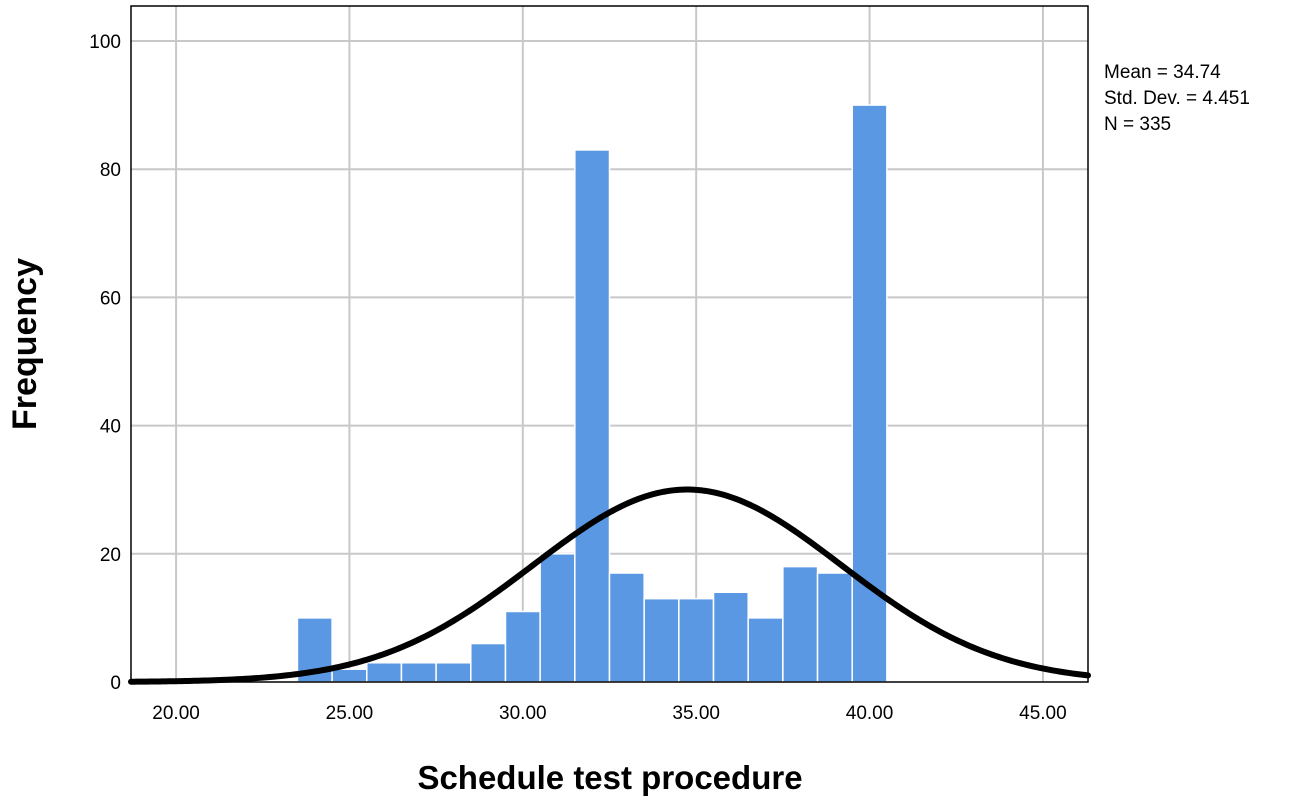 This screenshot has width=1299, height=804. Describe the element at coordinates (25, 344) in the screenshot. I see `y-axis-title: Frequency` at that location.